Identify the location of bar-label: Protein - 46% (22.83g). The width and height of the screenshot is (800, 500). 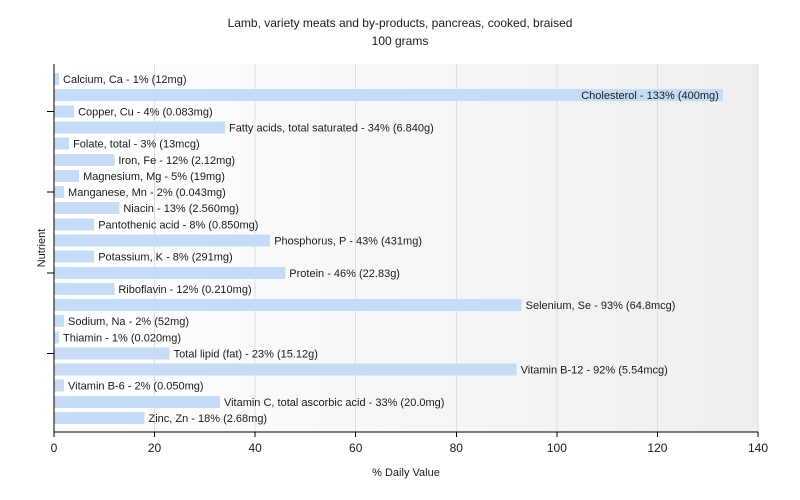
(344, 274).